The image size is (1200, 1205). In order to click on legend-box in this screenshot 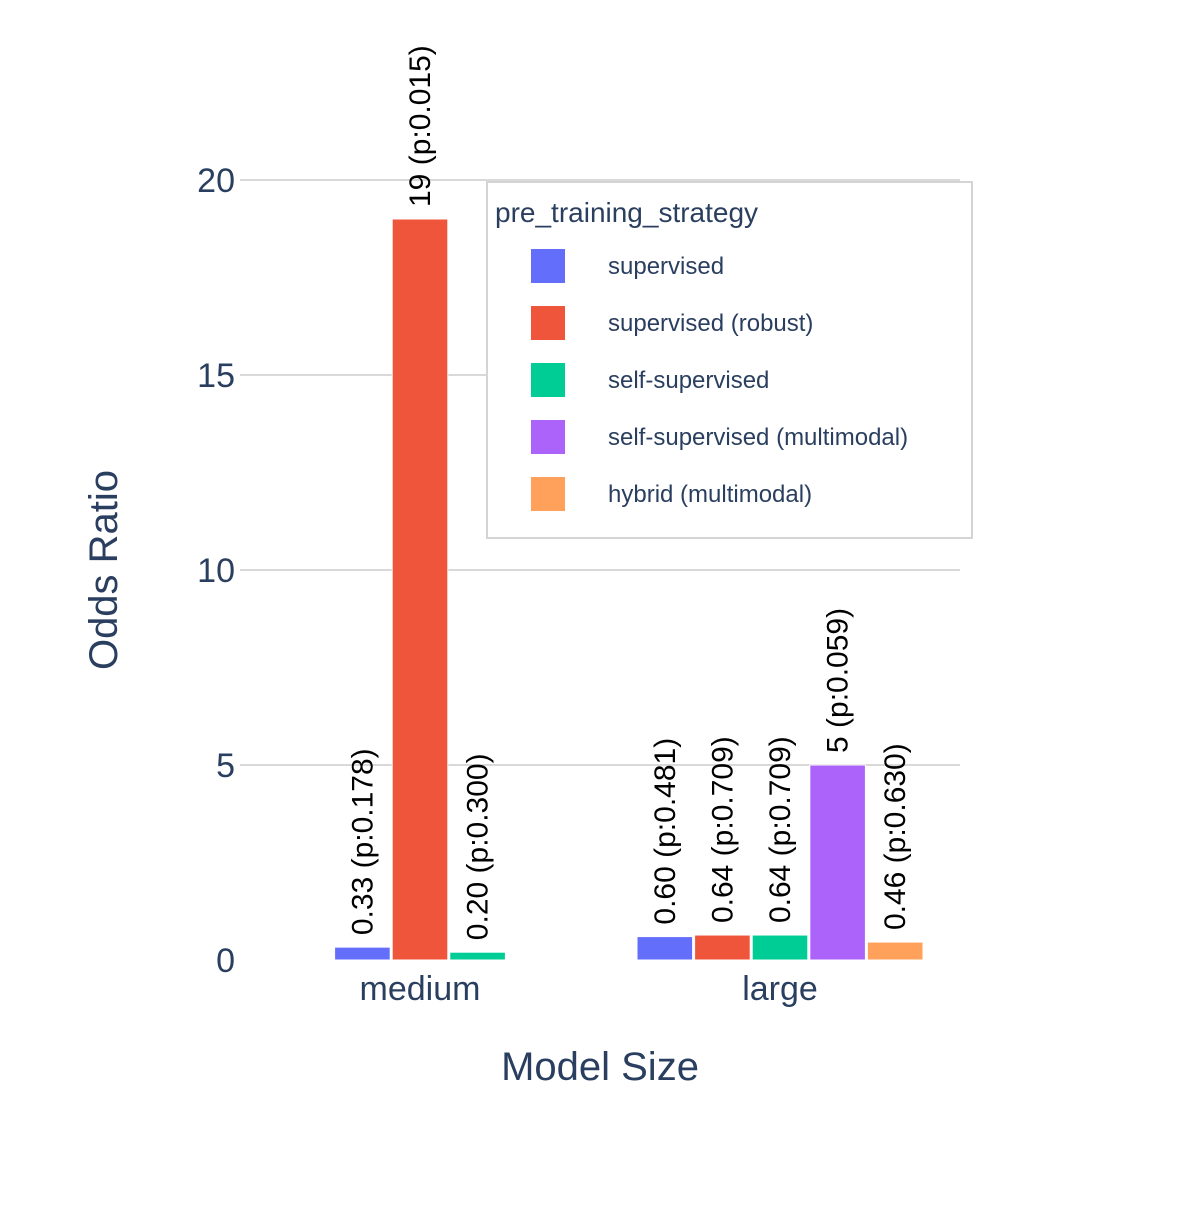, I will do `click(729, 360)`.